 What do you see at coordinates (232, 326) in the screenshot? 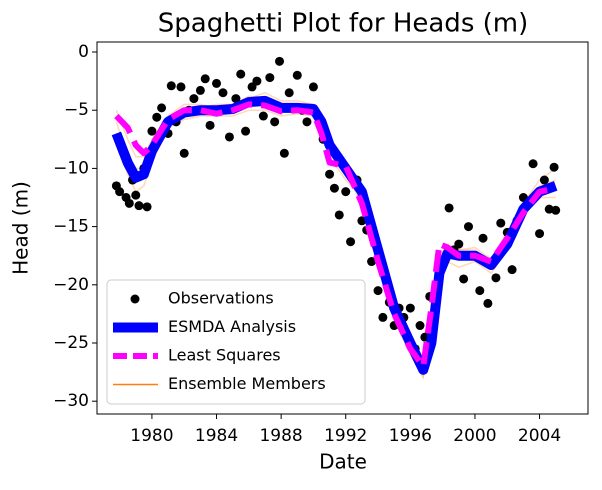
I see `legend-label: ESMDA Analysis` at bounding box center [232, 326].